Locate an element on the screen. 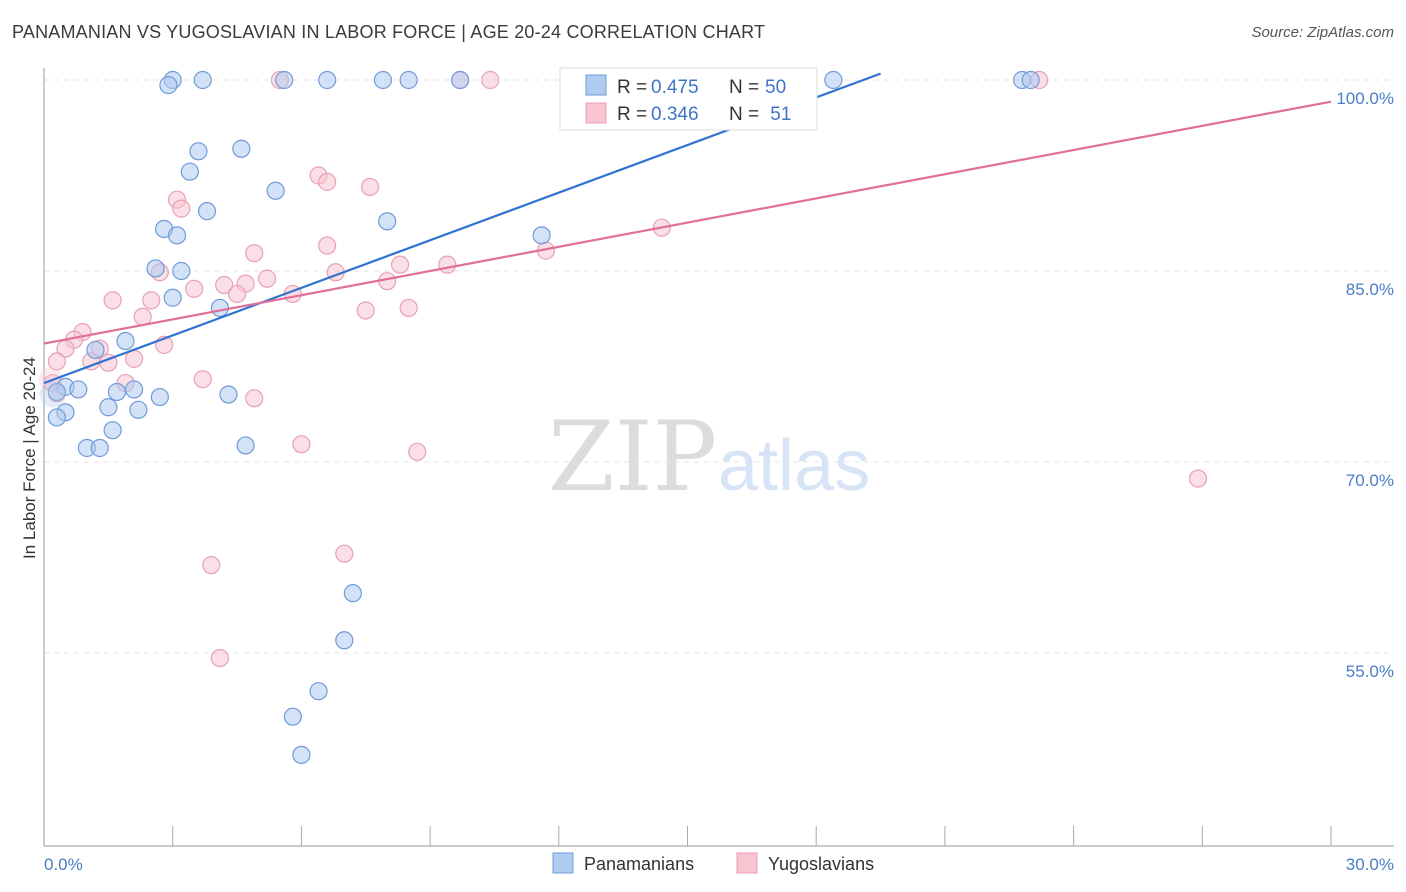  legend-n-label-pink: N = is located at coordinates (744, 114).